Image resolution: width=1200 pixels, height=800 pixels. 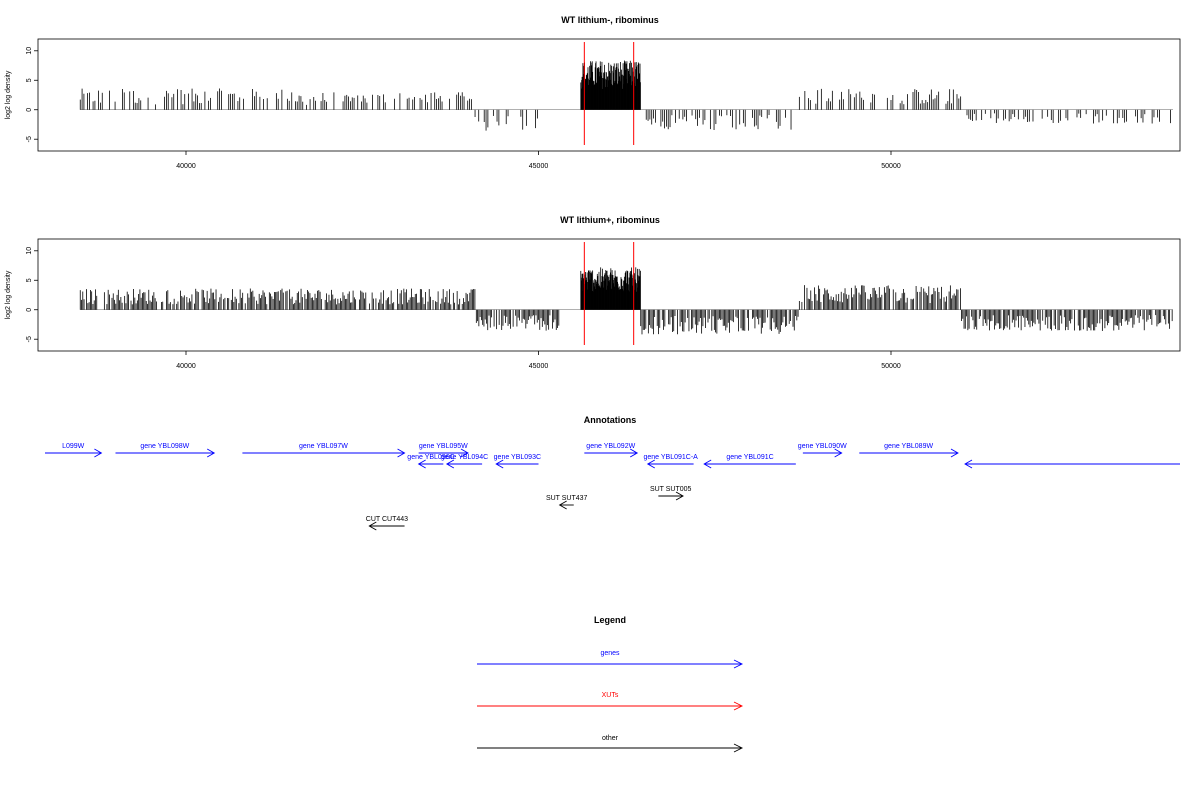 I want to click on gene-feature: gene YBL090W, so click(x=822, y=450).